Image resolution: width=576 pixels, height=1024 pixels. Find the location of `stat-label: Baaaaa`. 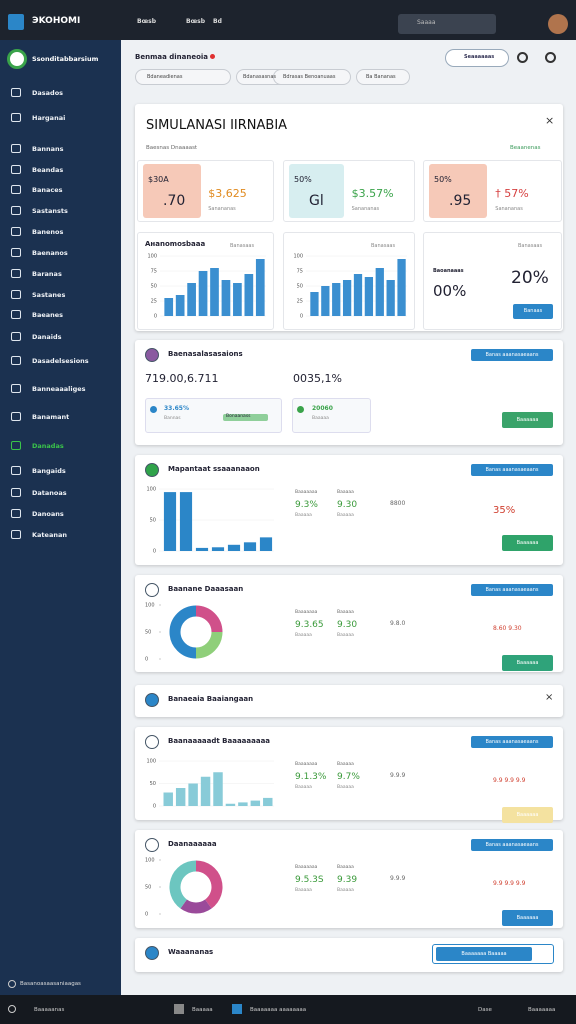

stat-label: Baaaaa is located at coordinates (345, 612).